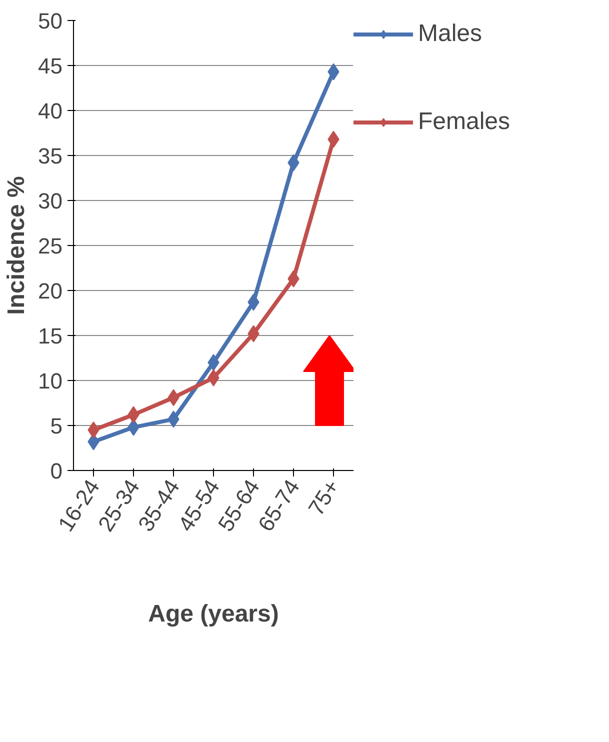 The image size is (609, 742). What do you see at coordinates (50, 156) in the screenshot?
I see `y-tick-label: 35` at bounding box center [50, 156].